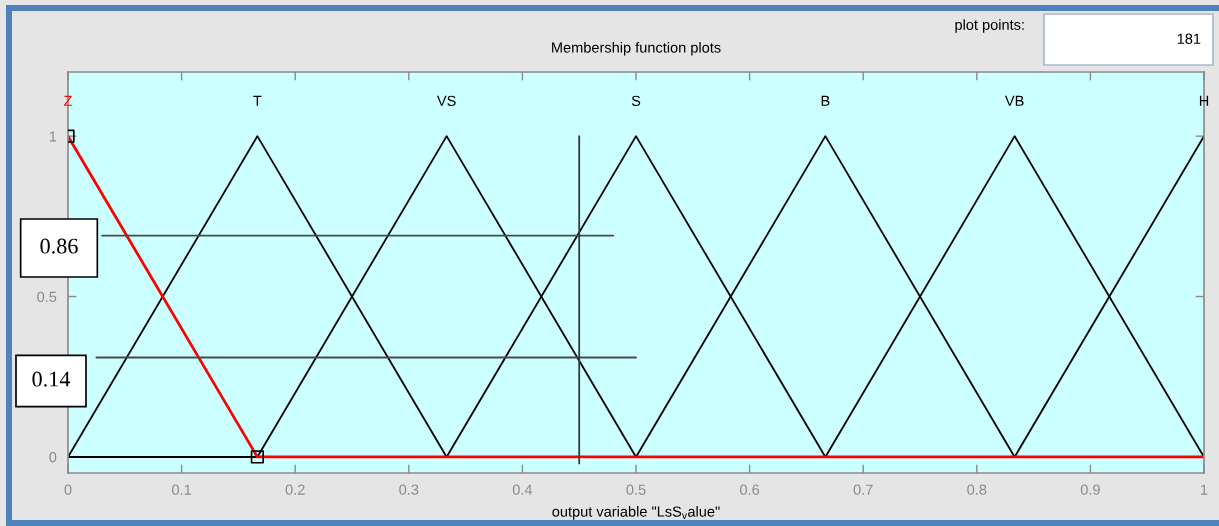  I want to click on x-axis-title: output variable "LsS$_{v}$alue", so click(636, 513).